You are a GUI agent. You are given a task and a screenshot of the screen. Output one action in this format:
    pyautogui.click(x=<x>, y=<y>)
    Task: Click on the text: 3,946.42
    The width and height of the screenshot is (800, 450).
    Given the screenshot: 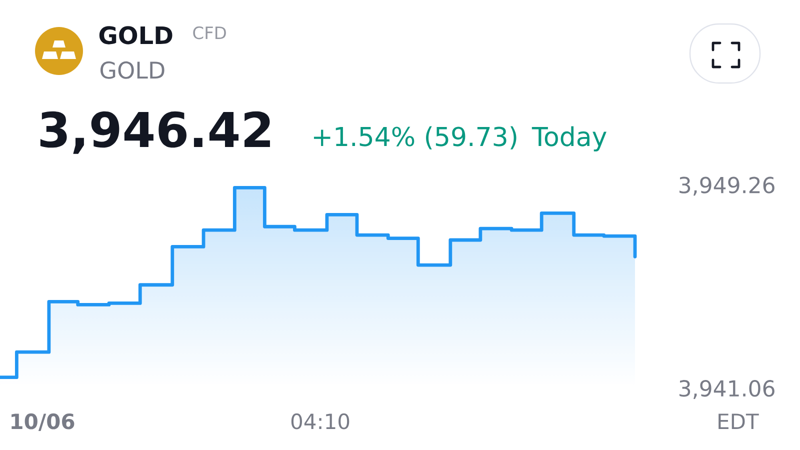 What is the action you would take?
    pyautogui.click(x=155, y=132)
    